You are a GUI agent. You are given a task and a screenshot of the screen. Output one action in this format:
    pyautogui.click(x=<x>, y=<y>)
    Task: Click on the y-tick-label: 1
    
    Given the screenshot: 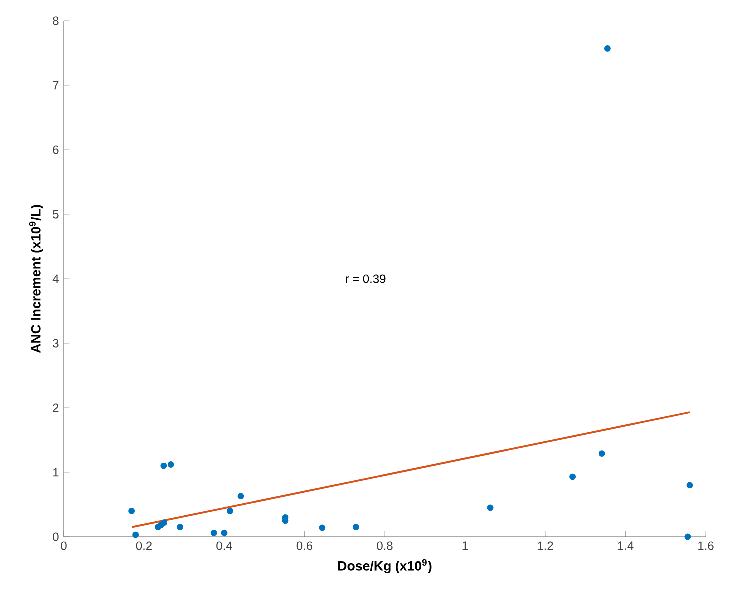 What is the action you would take?
    pyautogui.click(x=56, y=472)
    